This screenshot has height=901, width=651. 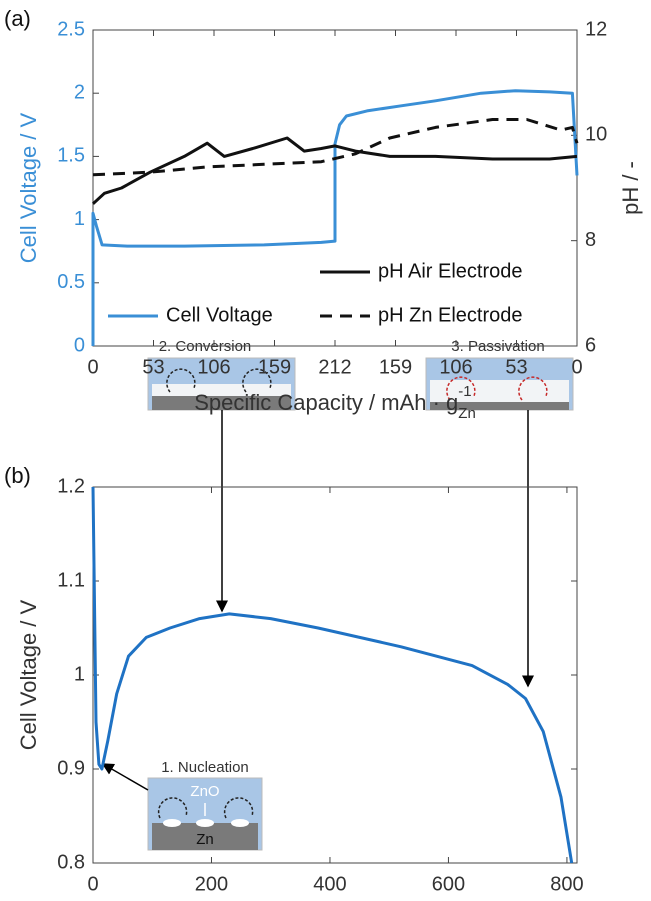 What do you see at coordinates (329, 884) in the screenshot?
I see `x-tick-label: 400` at bounding box center [329, 884].